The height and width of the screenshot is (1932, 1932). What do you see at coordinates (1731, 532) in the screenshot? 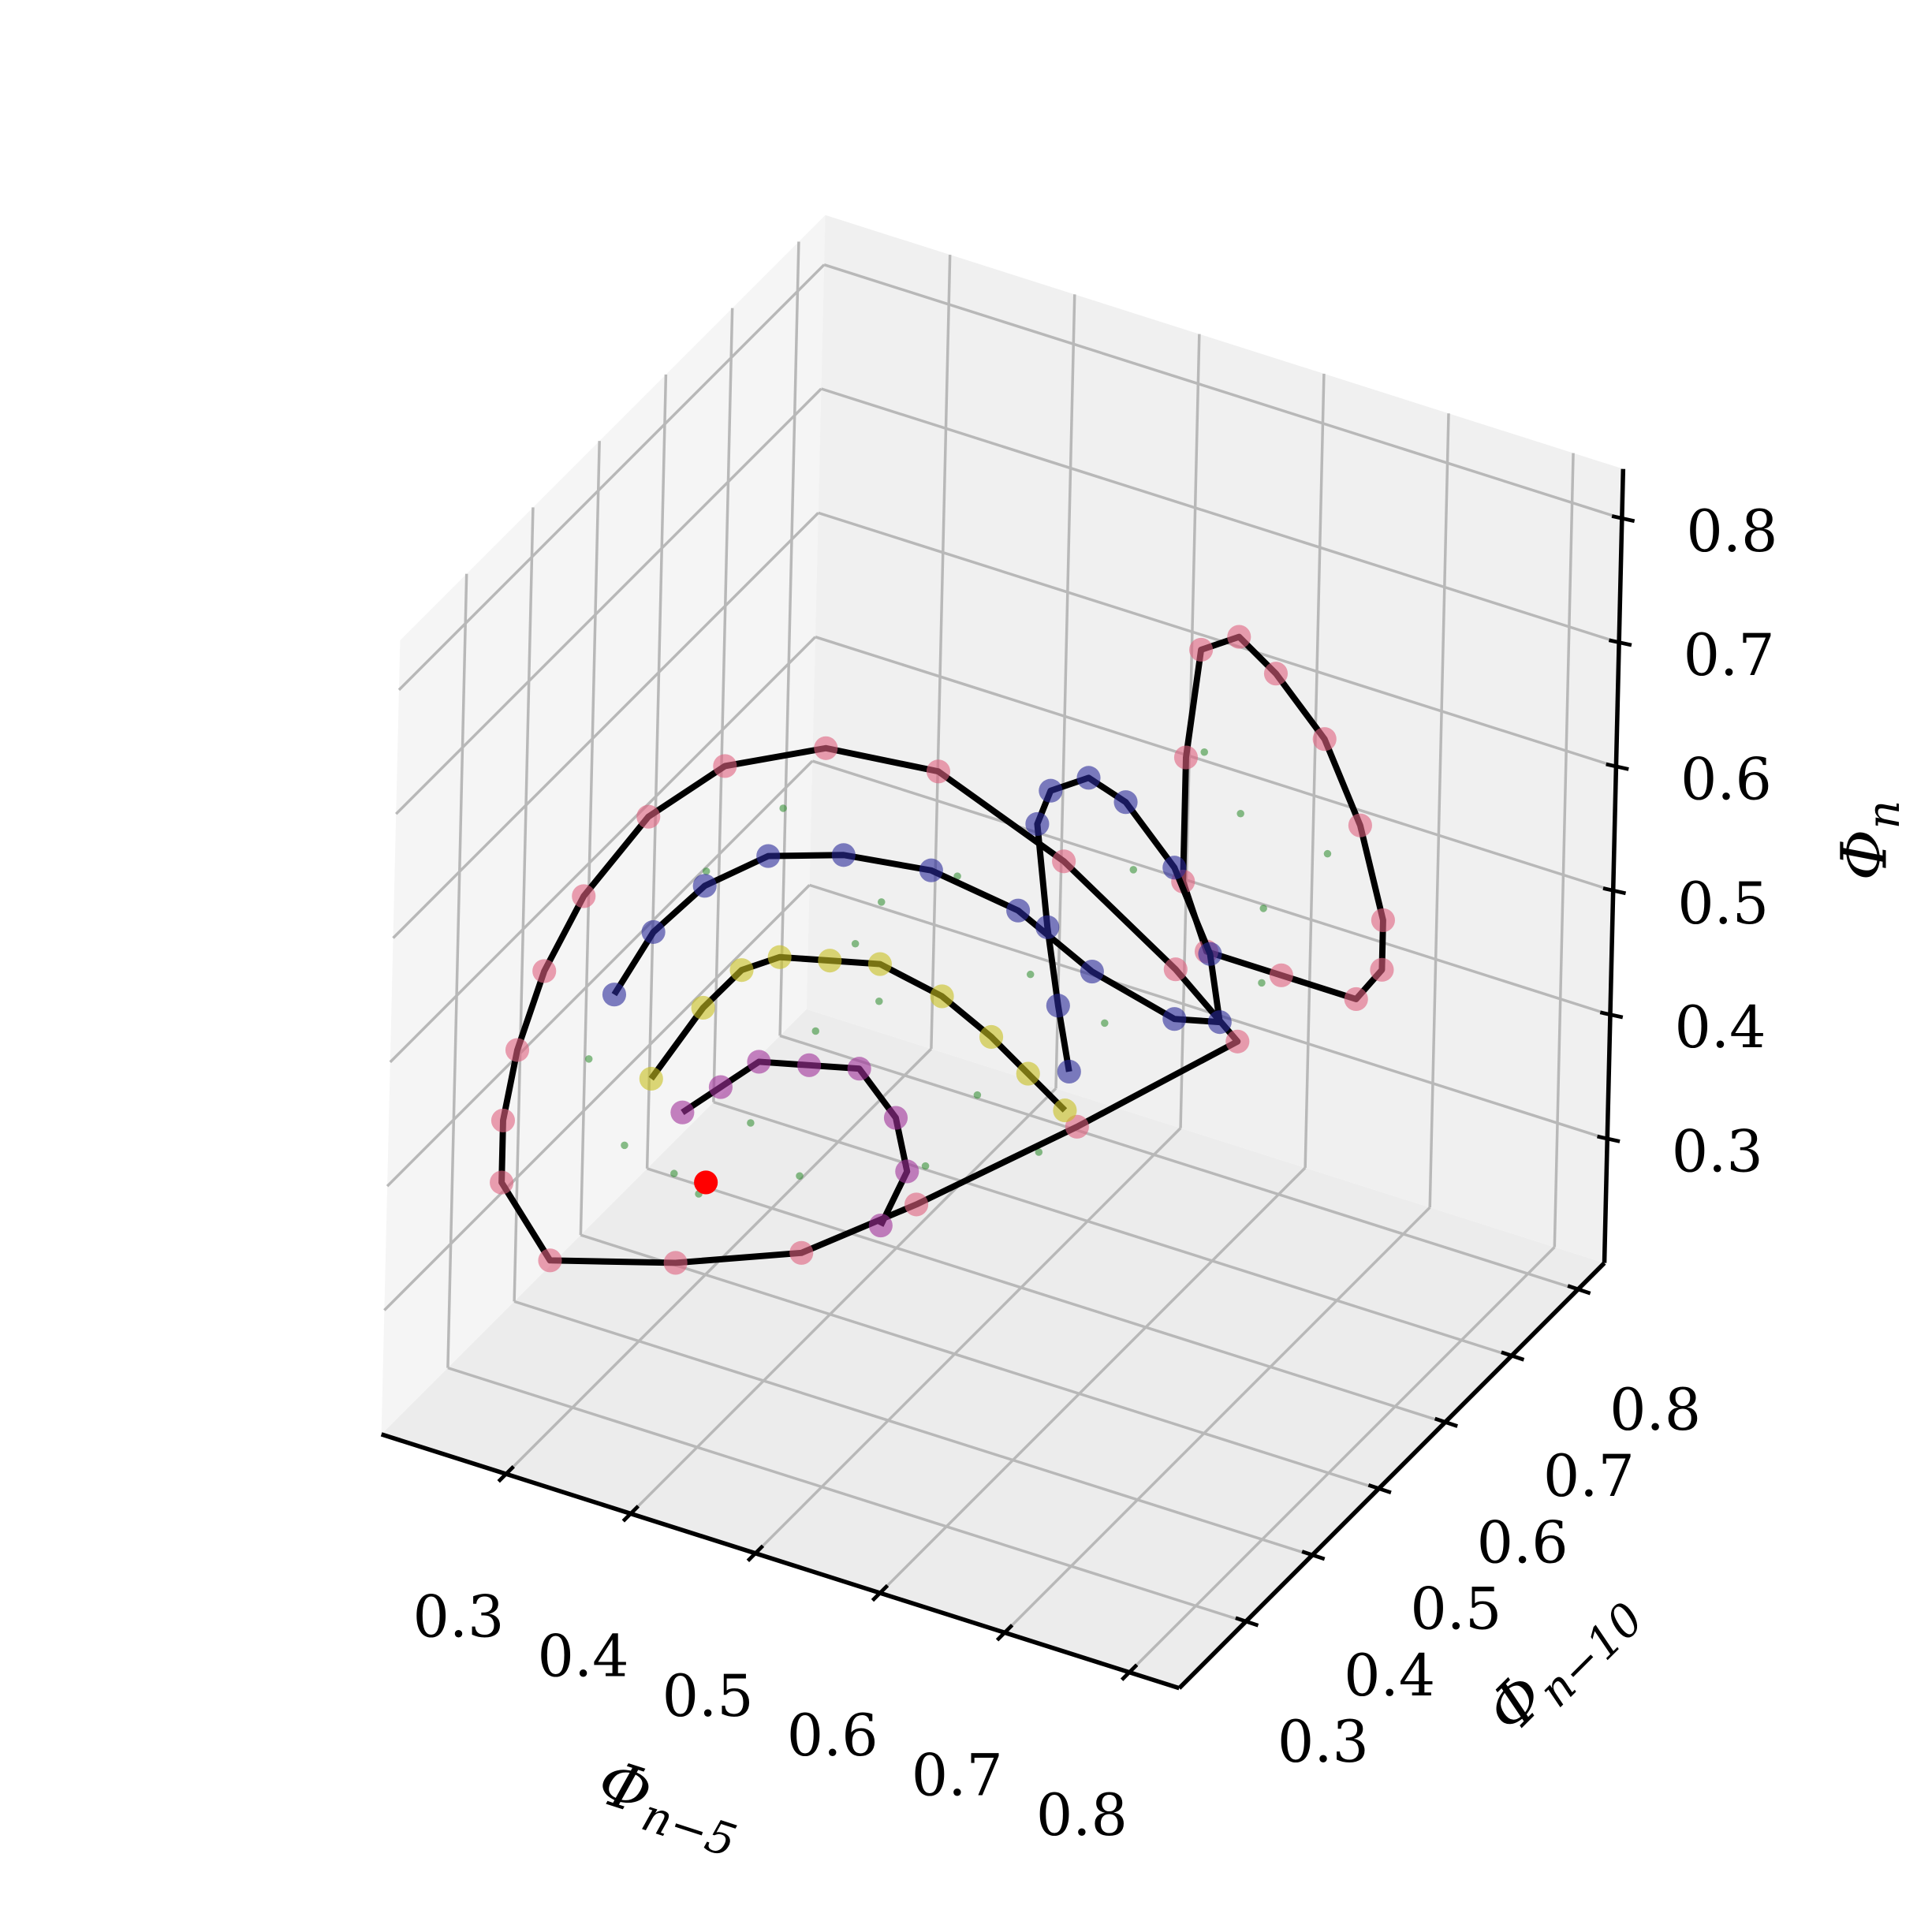
I see `z-tick-label: 0.8` at bounding box center [1731, 532].